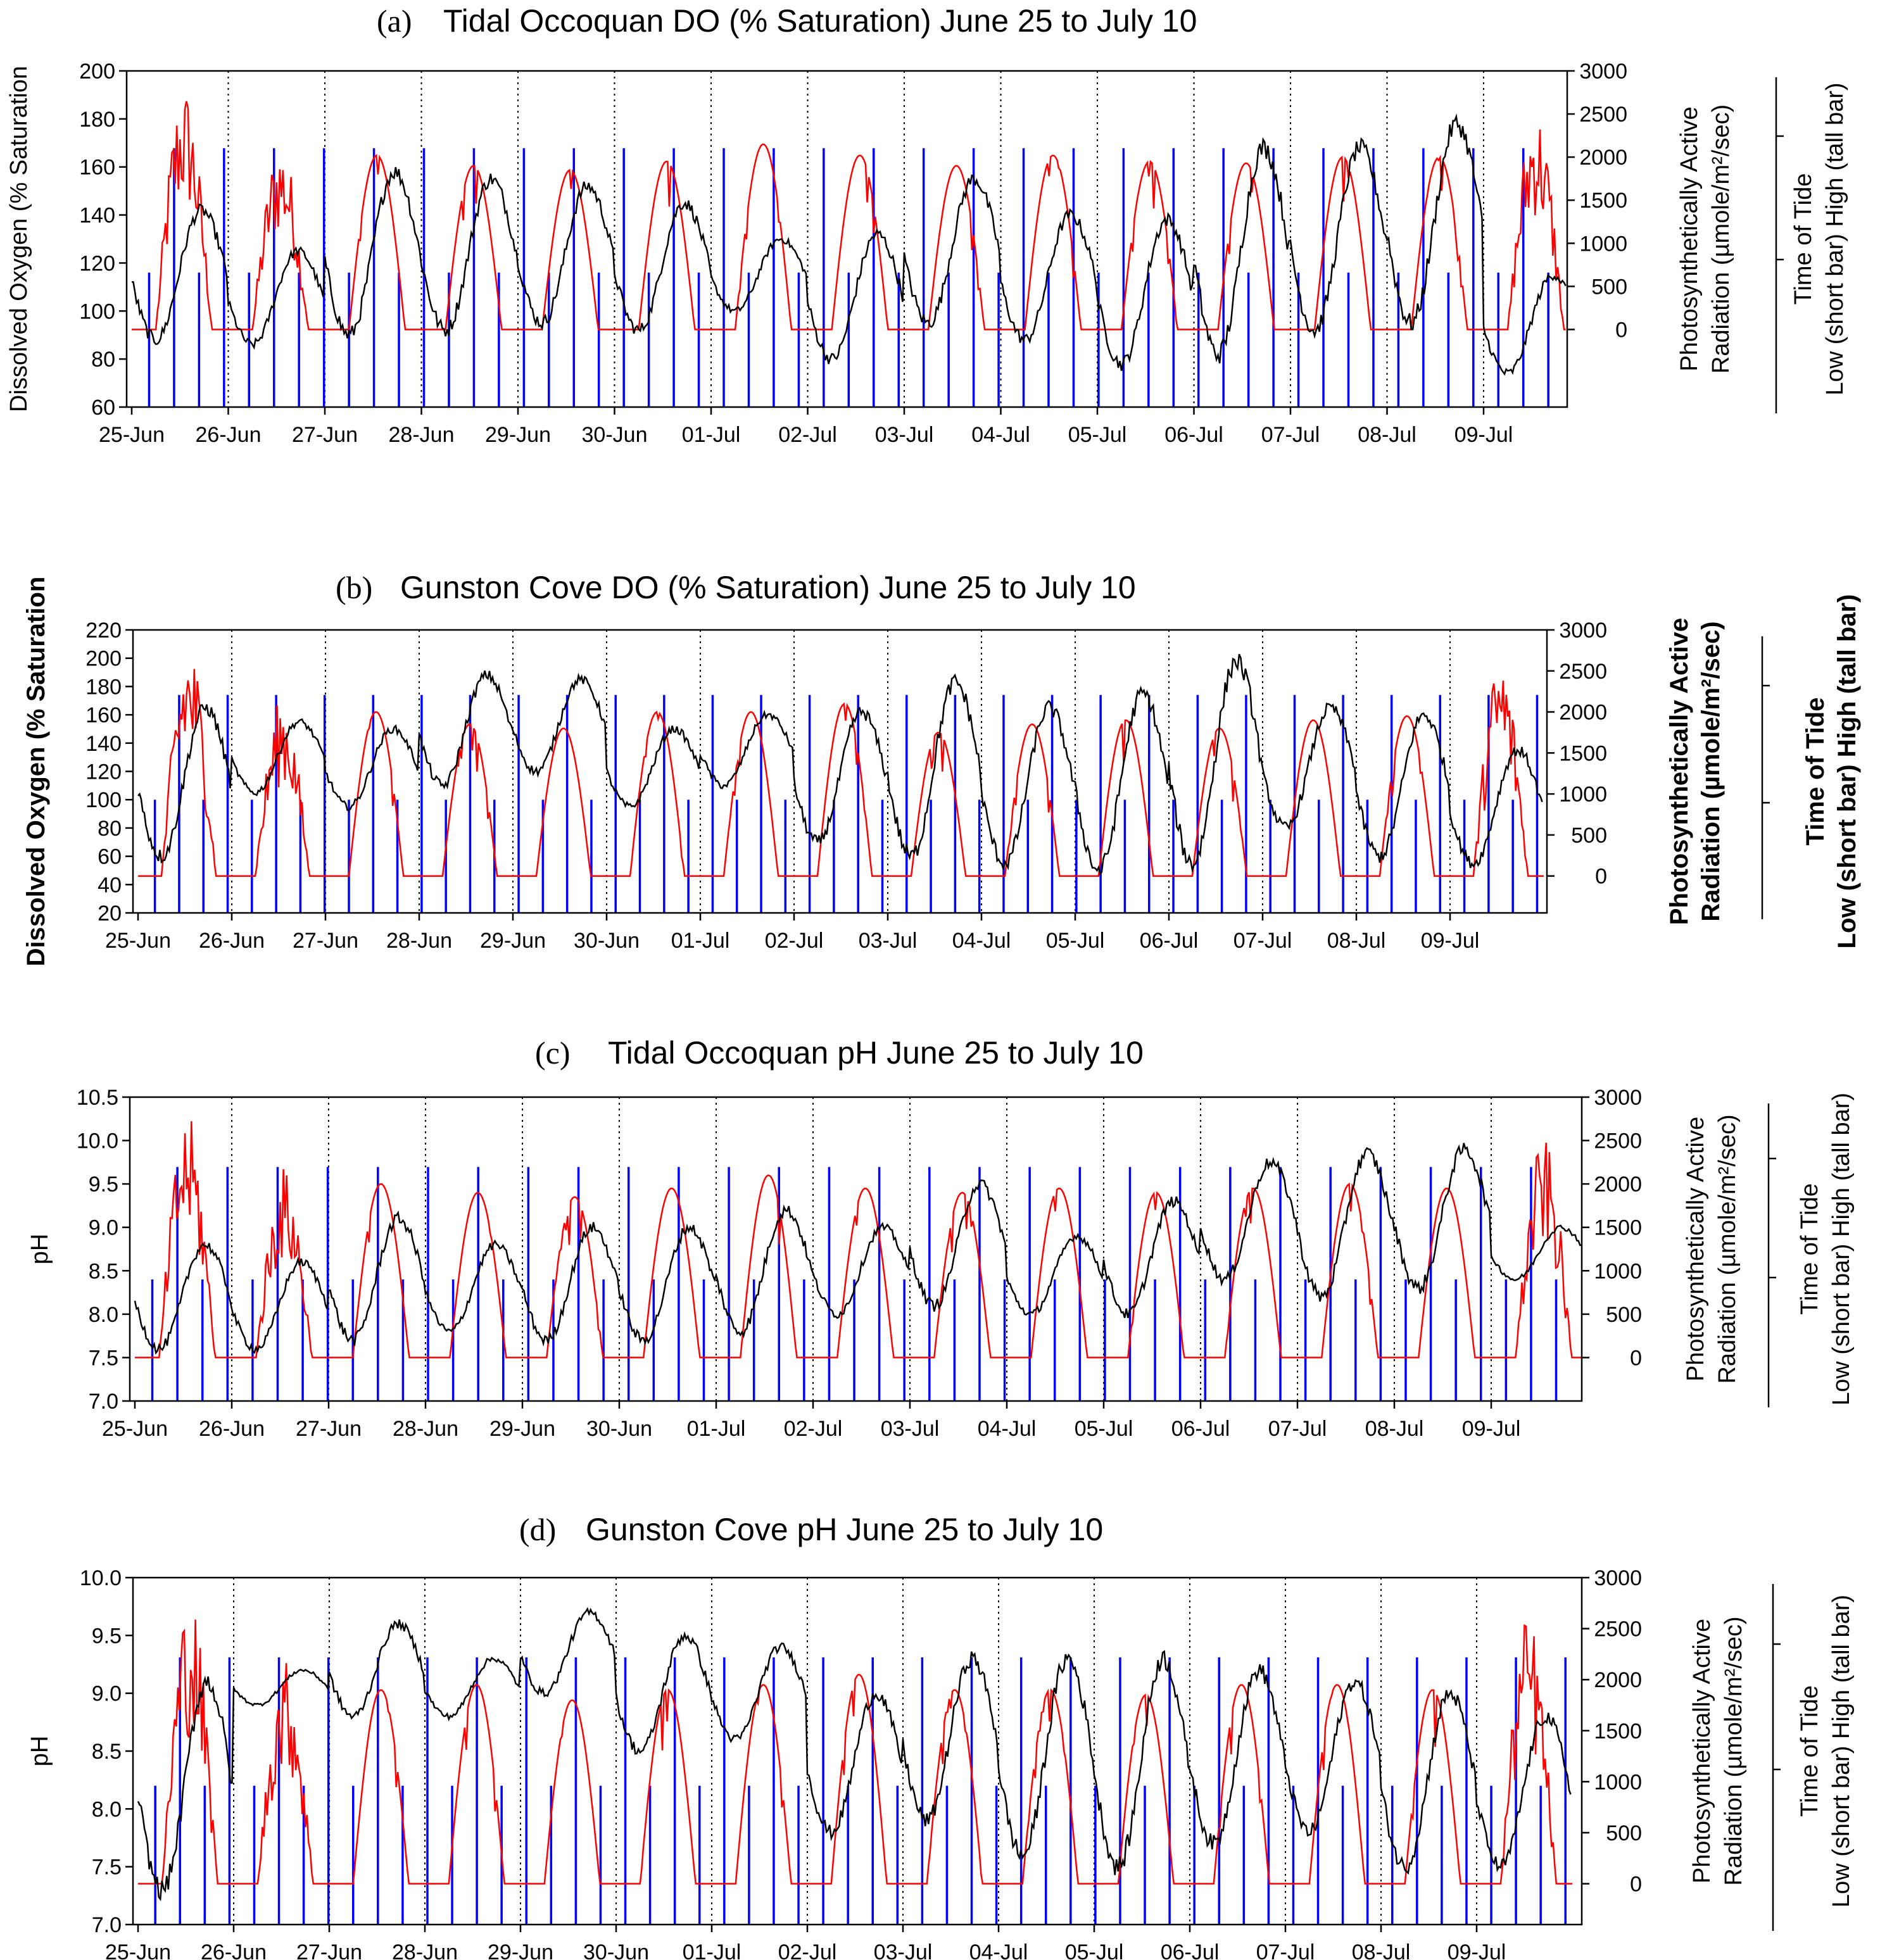  I want to click on panel-letter: (b), so click(354, 587).